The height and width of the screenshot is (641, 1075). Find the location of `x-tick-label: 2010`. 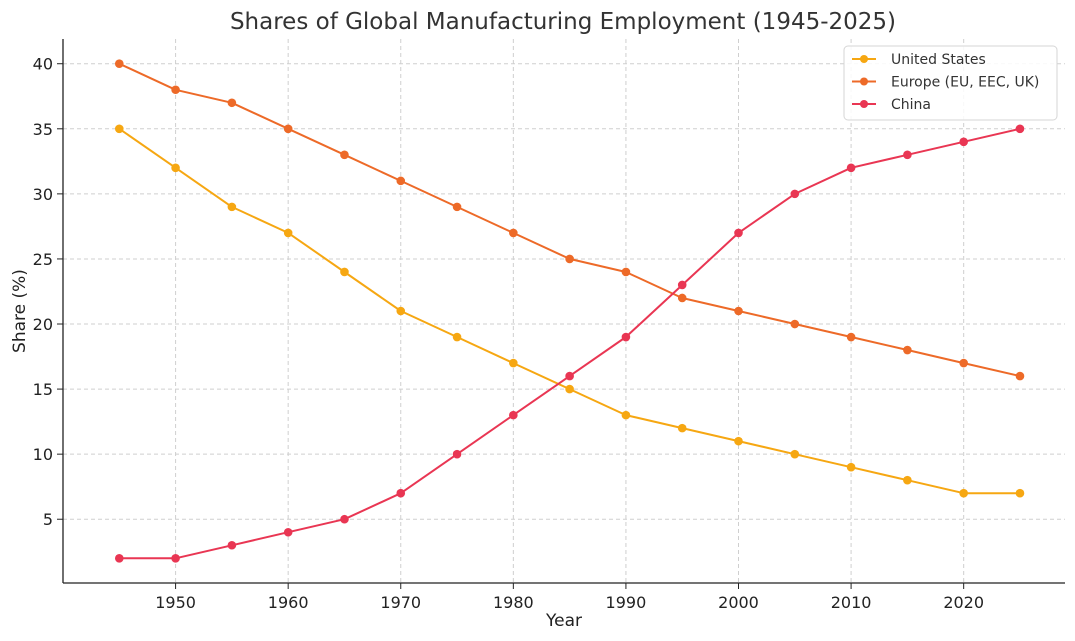

x-tick-label: 2010 is located at coordinates (851, 602).